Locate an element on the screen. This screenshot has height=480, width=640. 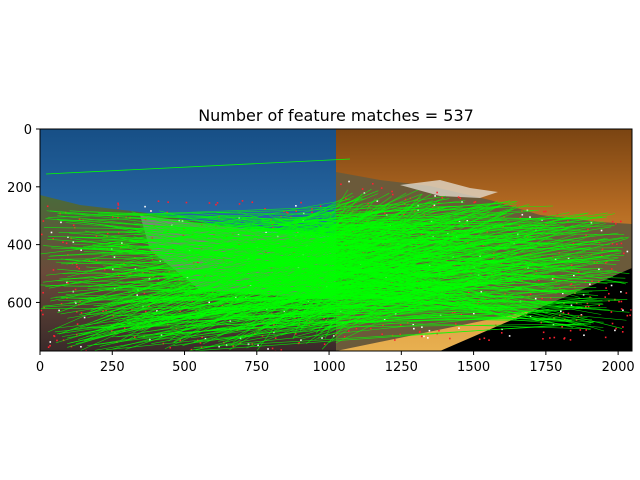
chart-title: Number of feature matches = 537 is located at coordinates (336, 115).